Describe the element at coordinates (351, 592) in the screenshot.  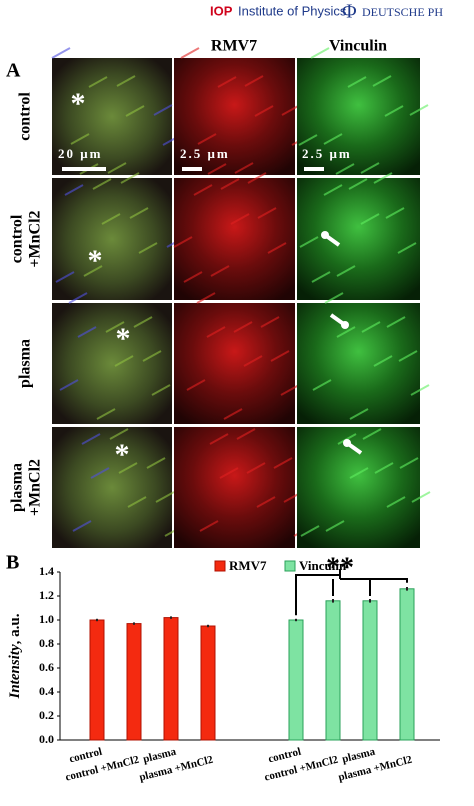
I see `significance-bracket` at that location.